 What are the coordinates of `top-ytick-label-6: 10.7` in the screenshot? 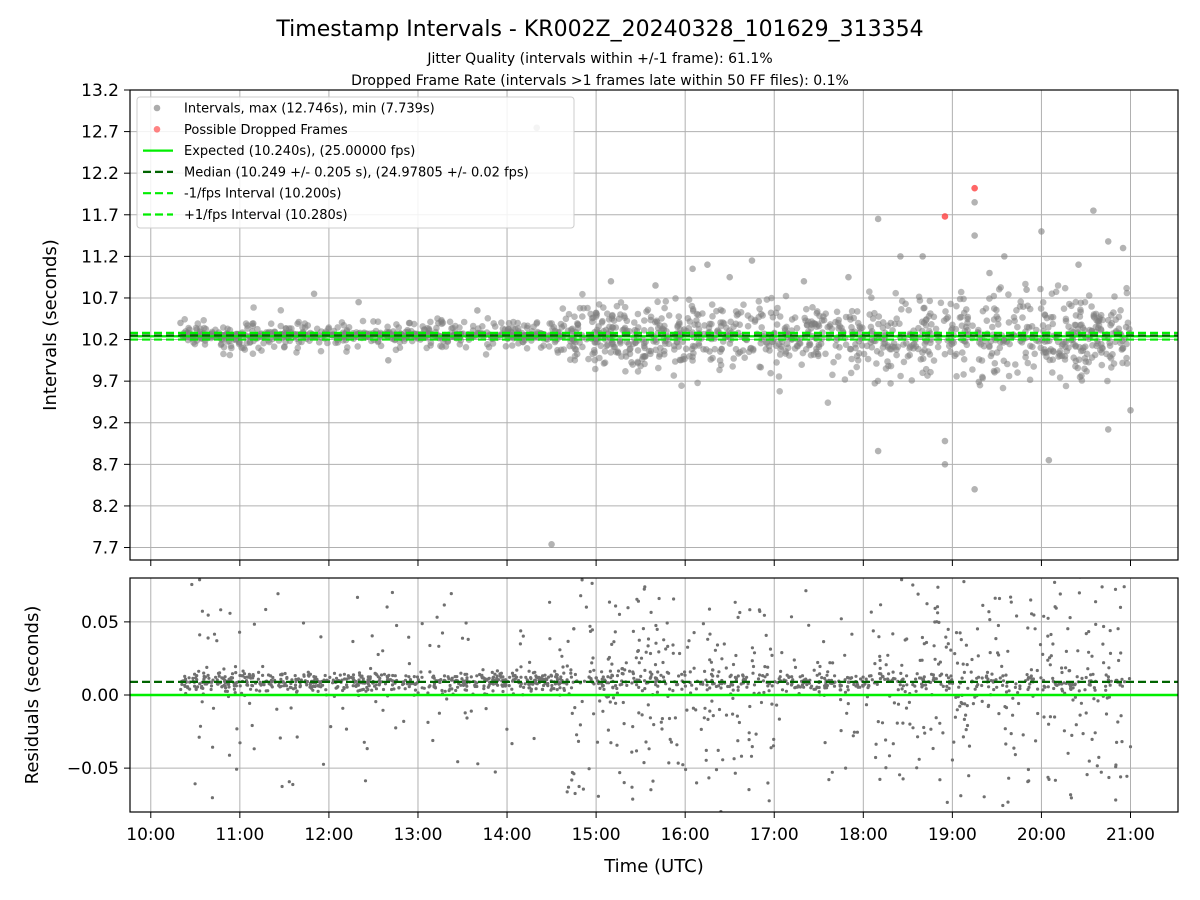 It's located at (100, 299).